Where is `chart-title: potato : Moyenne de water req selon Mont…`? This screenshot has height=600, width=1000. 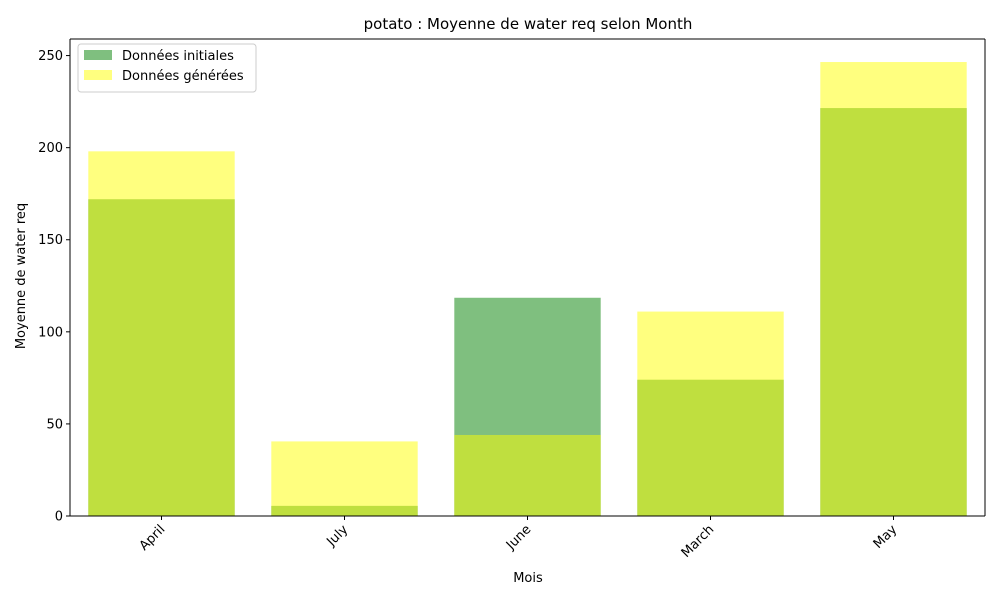 chart-title: potato : Moyenne de water req selon Mont… is located at coordinates (528, 24).